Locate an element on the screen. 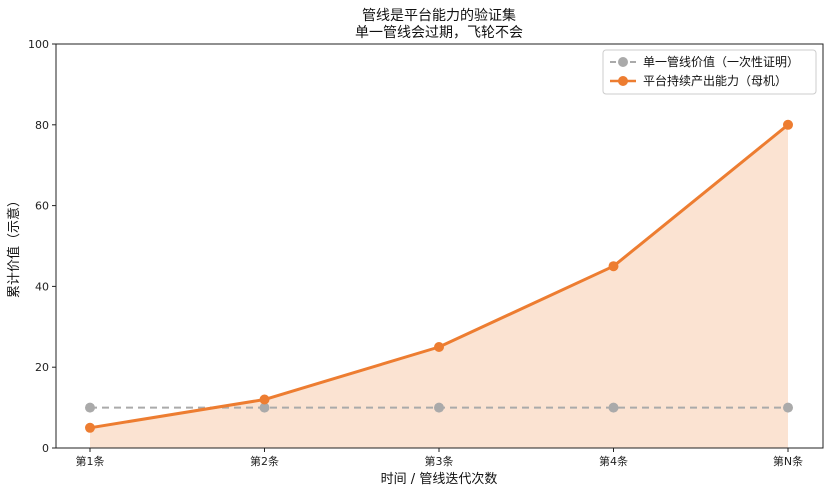 The height and width of the screenshot is (496, 831). y-tick-label: 100 is located at coordinates (38, 44).